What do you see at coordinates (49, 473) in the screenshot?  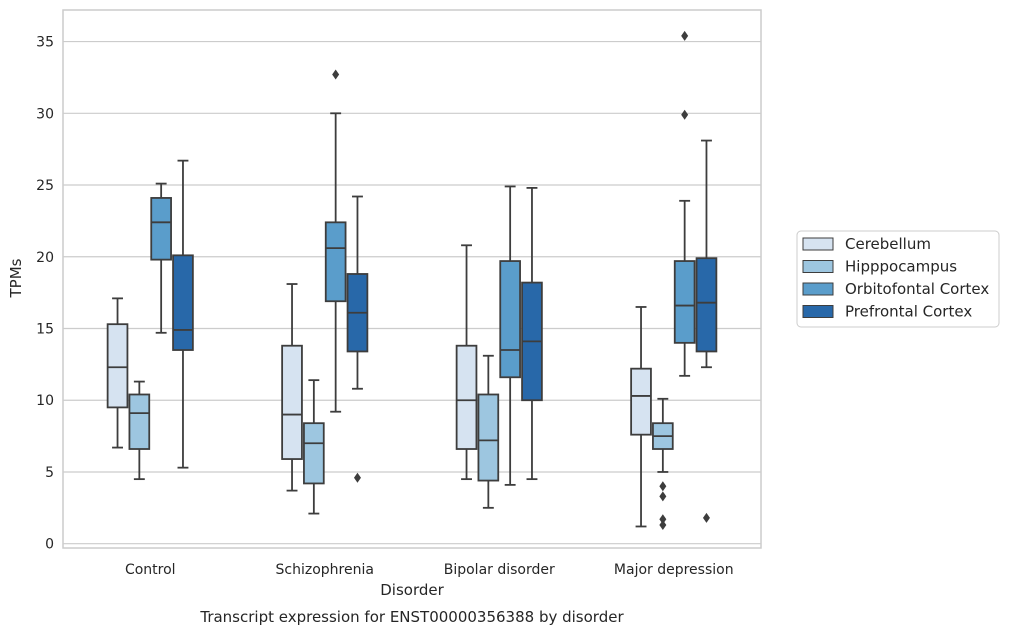 I see `y-tick-label: 5` at bounding box center [49, 473].